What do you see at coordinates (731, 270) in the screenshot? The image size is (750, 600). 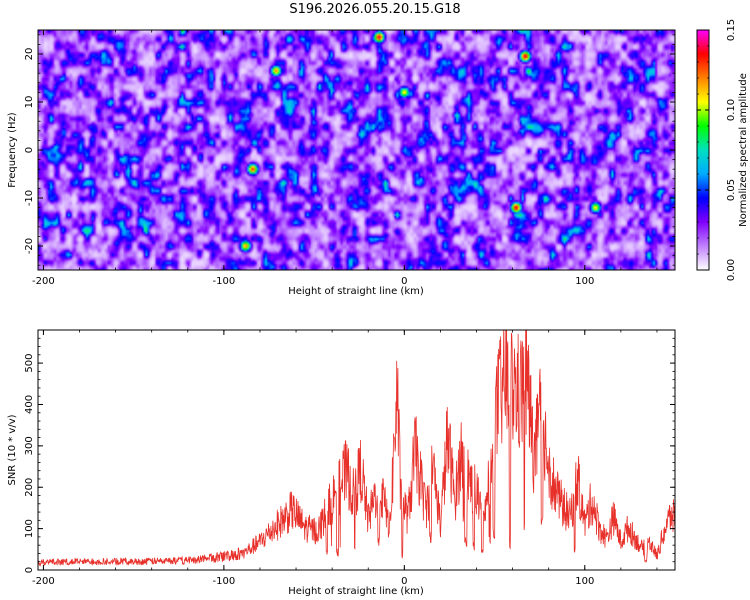 I see `colorbar-tick-label: 0.00` at bounding box center [731, 270].